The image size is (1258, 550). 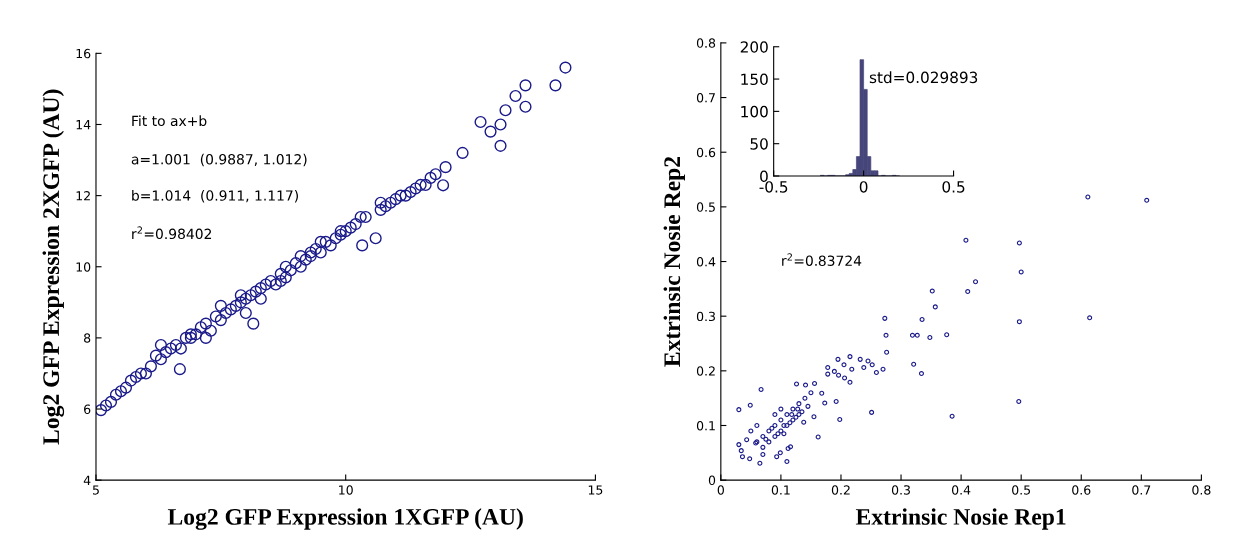 What do you see at coordinates (87, 409) in the screenshot?
I see `y-tick-label: 6` at bounding box center [87, 409].